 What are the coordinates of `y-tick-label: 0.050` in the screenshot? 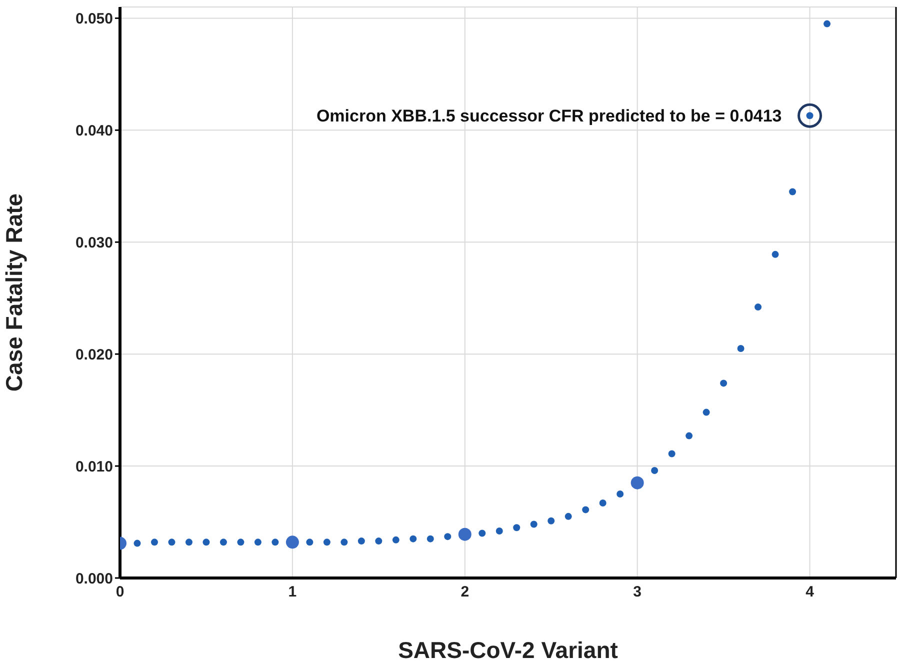 It's located at (94, 19).